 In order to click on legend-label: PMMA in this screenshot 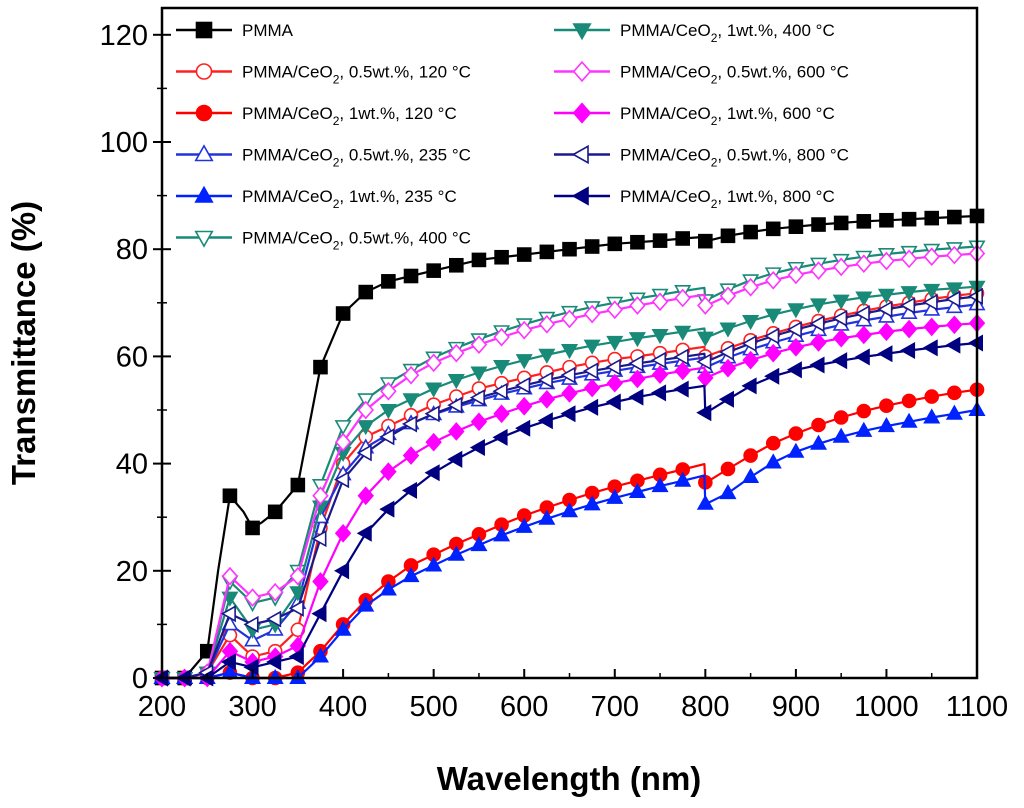, I will do `click(268, 30)`.